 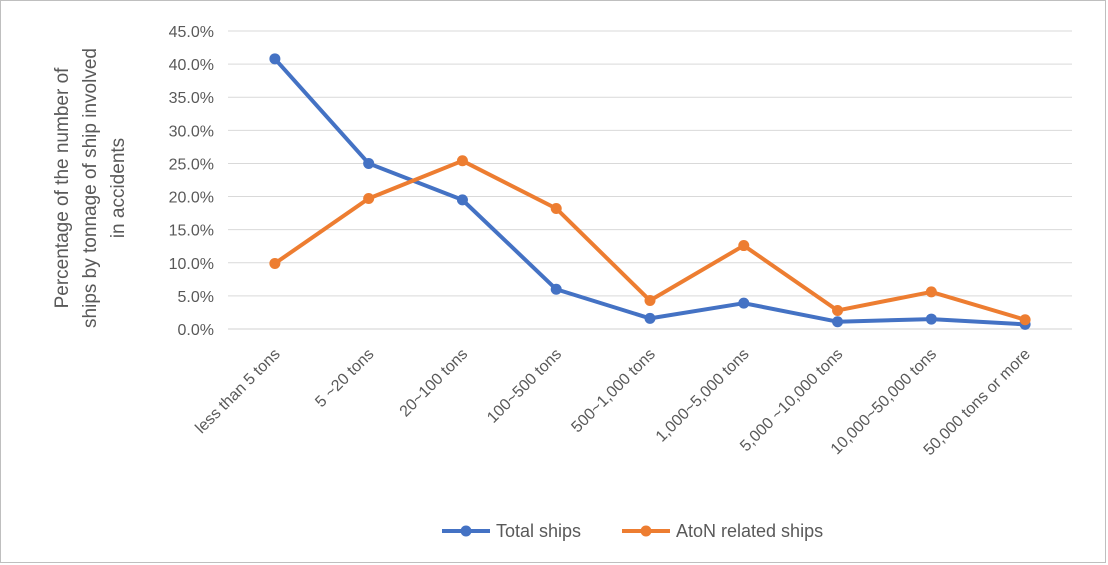 I want to click on y-tick-label: 35.0%, so click(x=191, y=98).